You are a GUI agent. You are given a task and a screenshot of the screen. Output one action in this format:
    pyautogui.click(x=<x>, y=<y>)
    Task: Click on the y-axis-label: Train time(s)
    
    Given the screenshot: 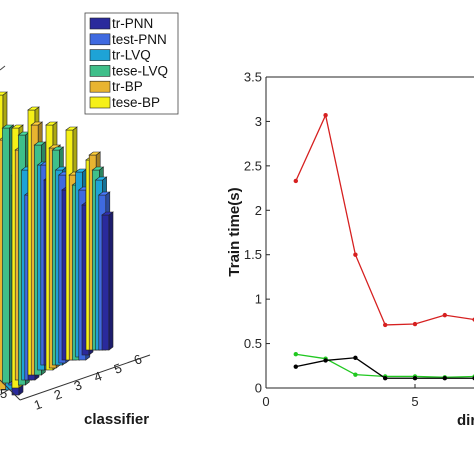 What is the action you would take?
    pyautogui.click(x=234, y=231)
    